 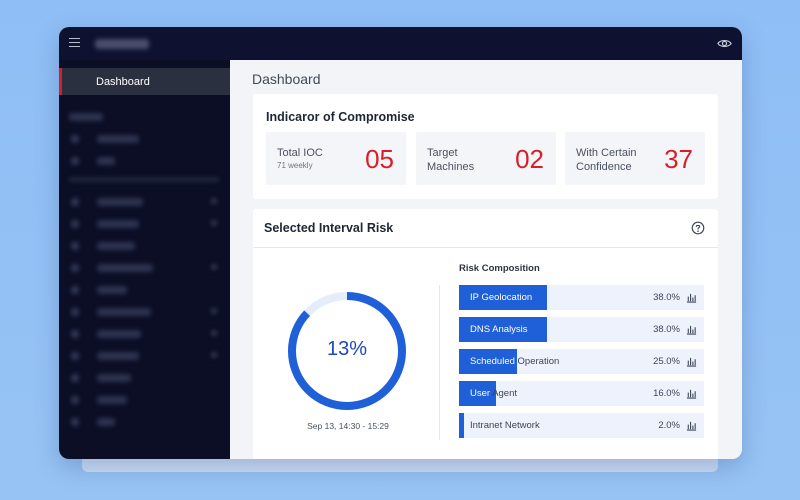 I want to click on composition-name-part: Operation, so click(x=537, y=361).